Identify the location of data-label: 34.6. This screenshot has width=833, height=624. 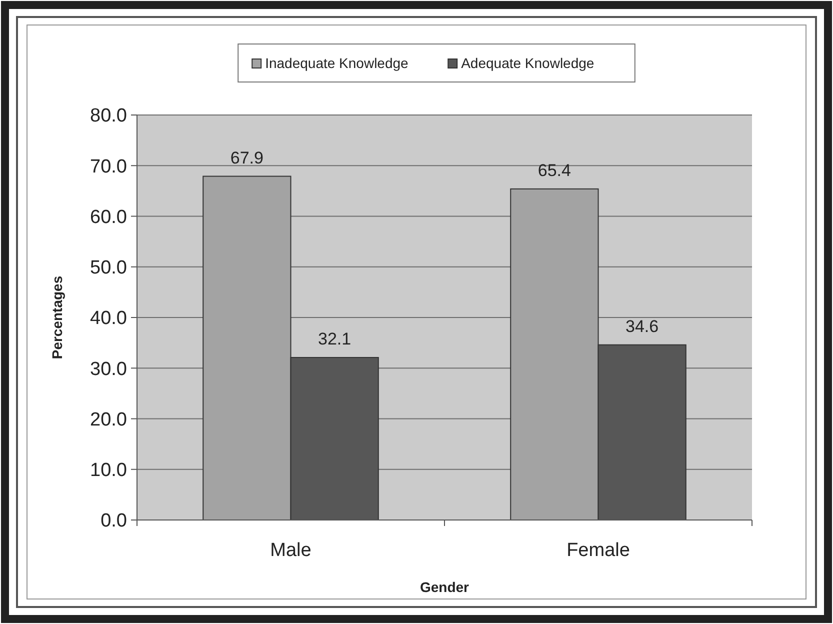
(642, 326).